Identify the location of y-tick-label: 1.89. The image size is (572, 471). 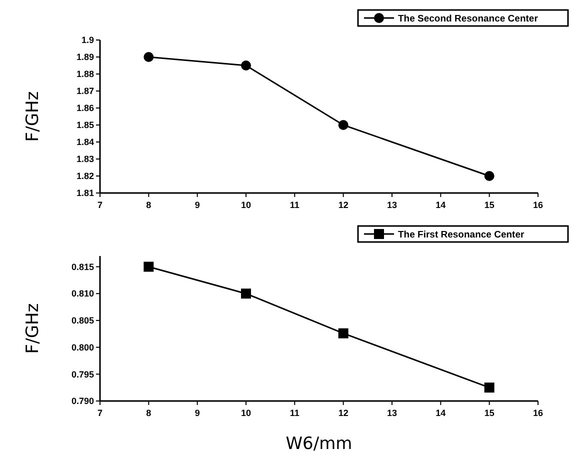
(85, 57).